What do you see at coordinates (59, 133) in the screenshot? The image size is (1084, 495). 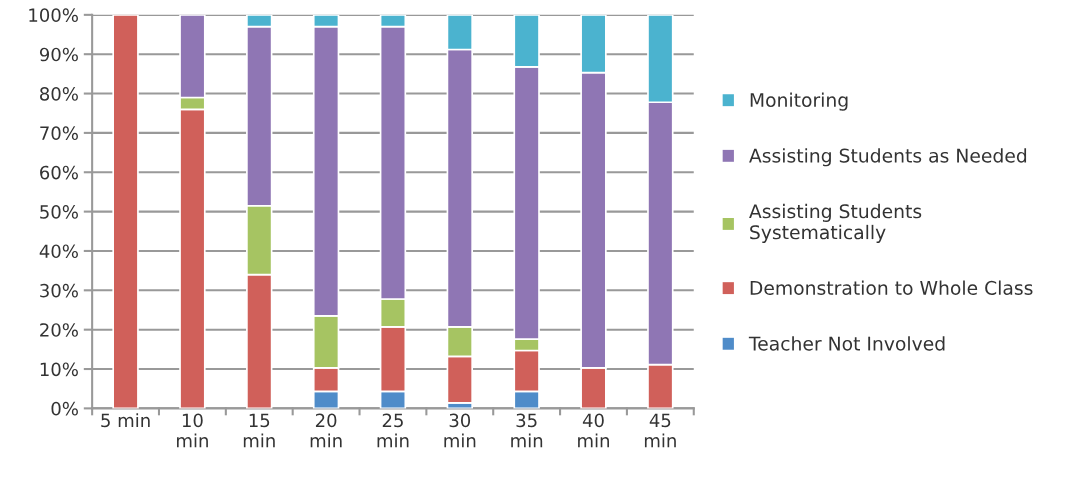 I see `y-tick-label: 70%` at bounding box center [59, 133].